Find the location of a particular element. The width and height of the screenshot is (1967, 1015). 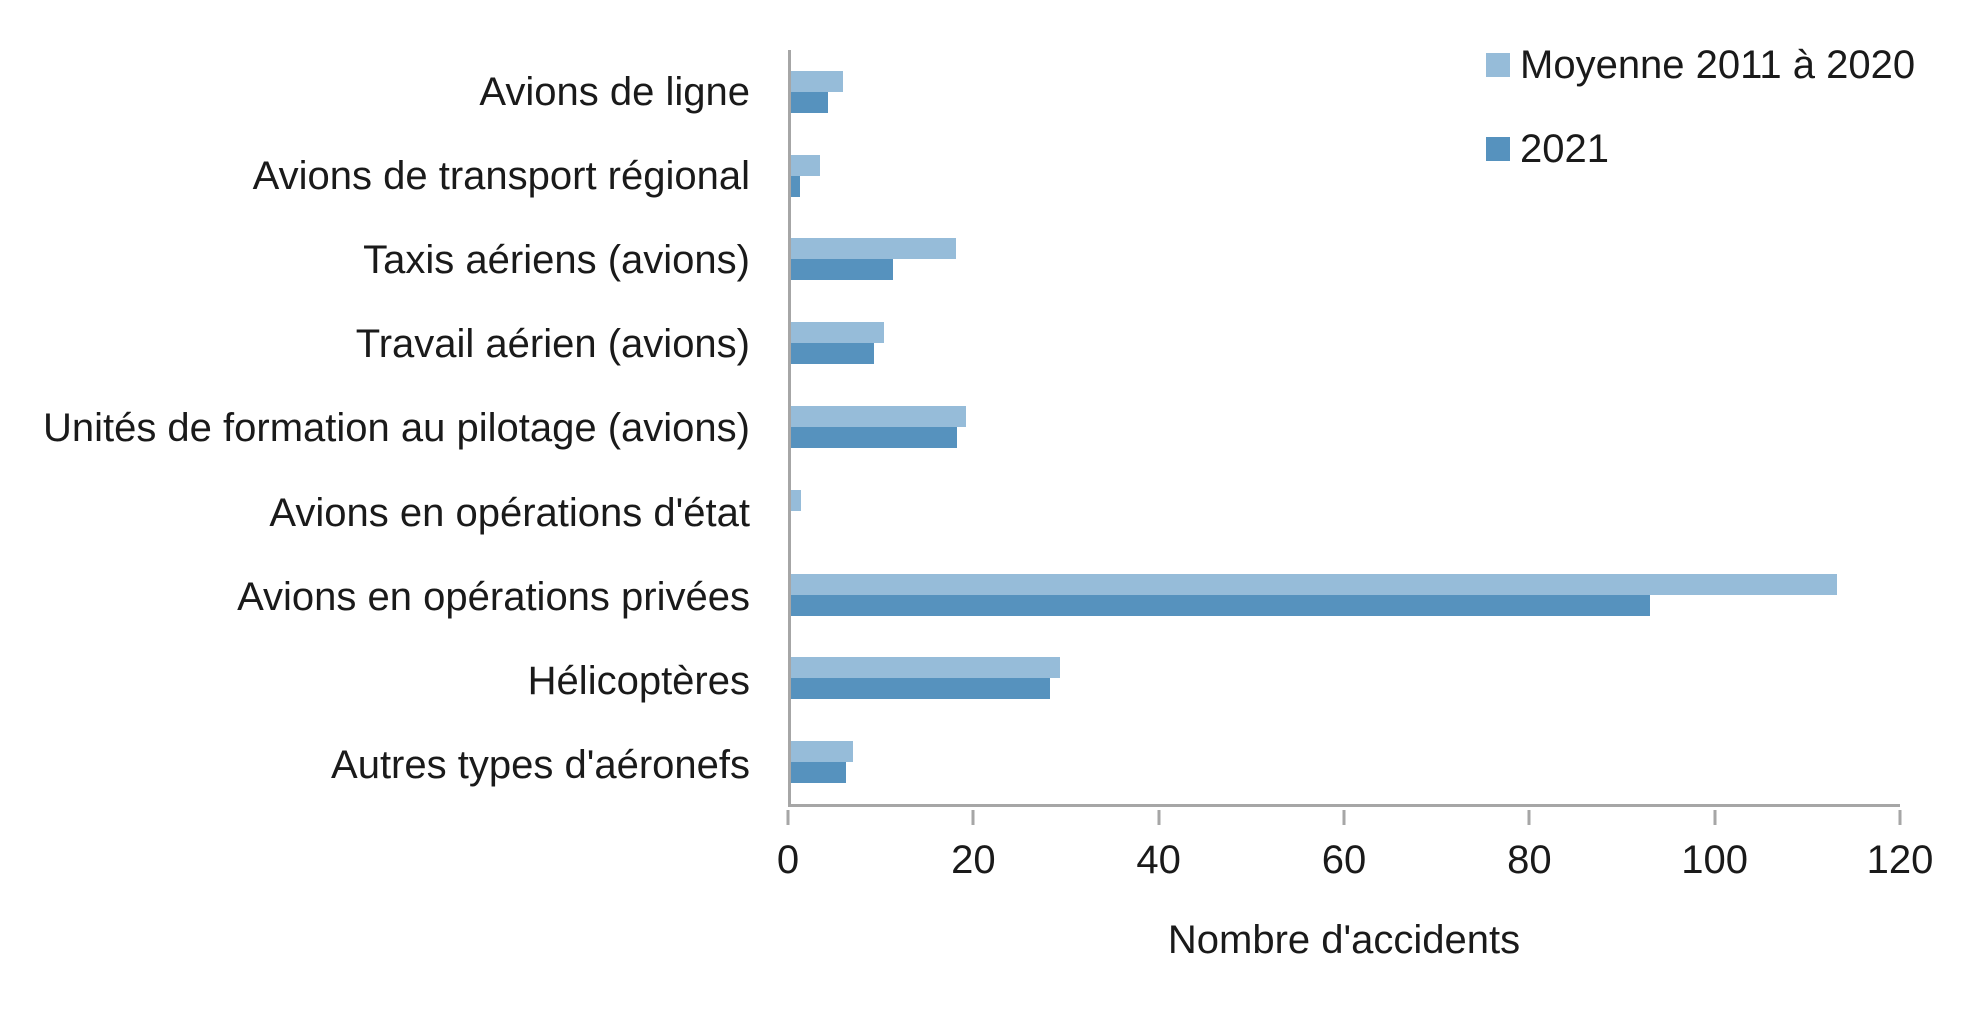

x-tick-label: 20 is located at coordinates (973, 860).